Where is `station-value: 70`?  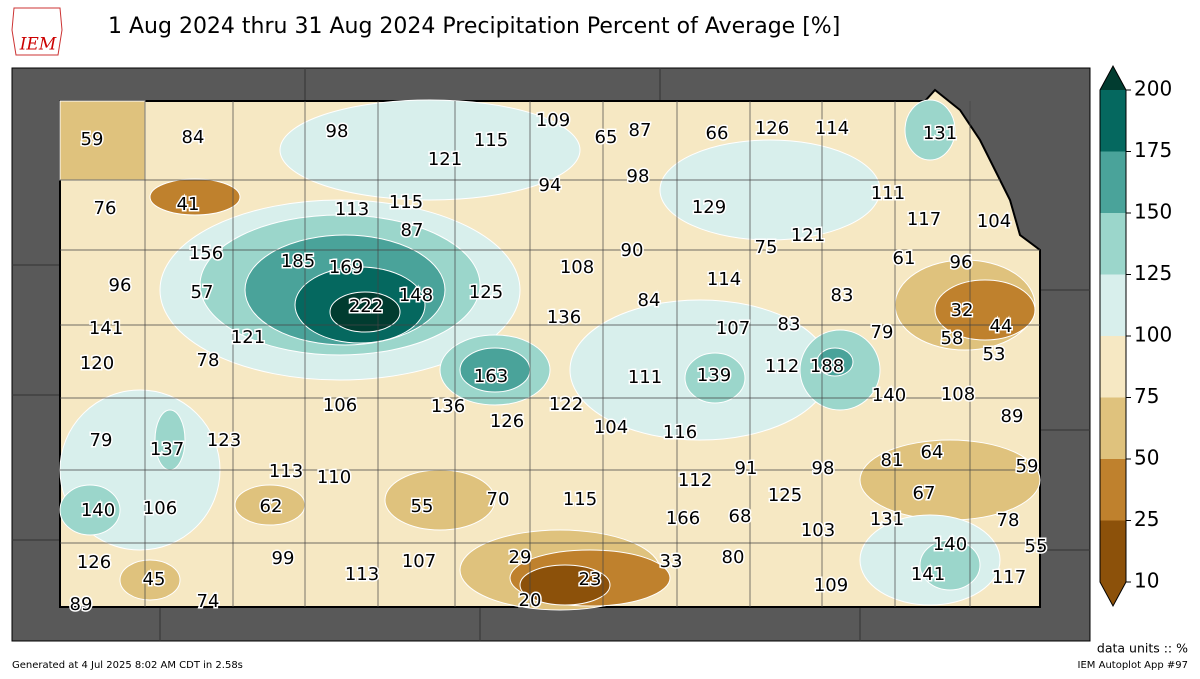 station-value: 70 is located at coordinates (498, 499).